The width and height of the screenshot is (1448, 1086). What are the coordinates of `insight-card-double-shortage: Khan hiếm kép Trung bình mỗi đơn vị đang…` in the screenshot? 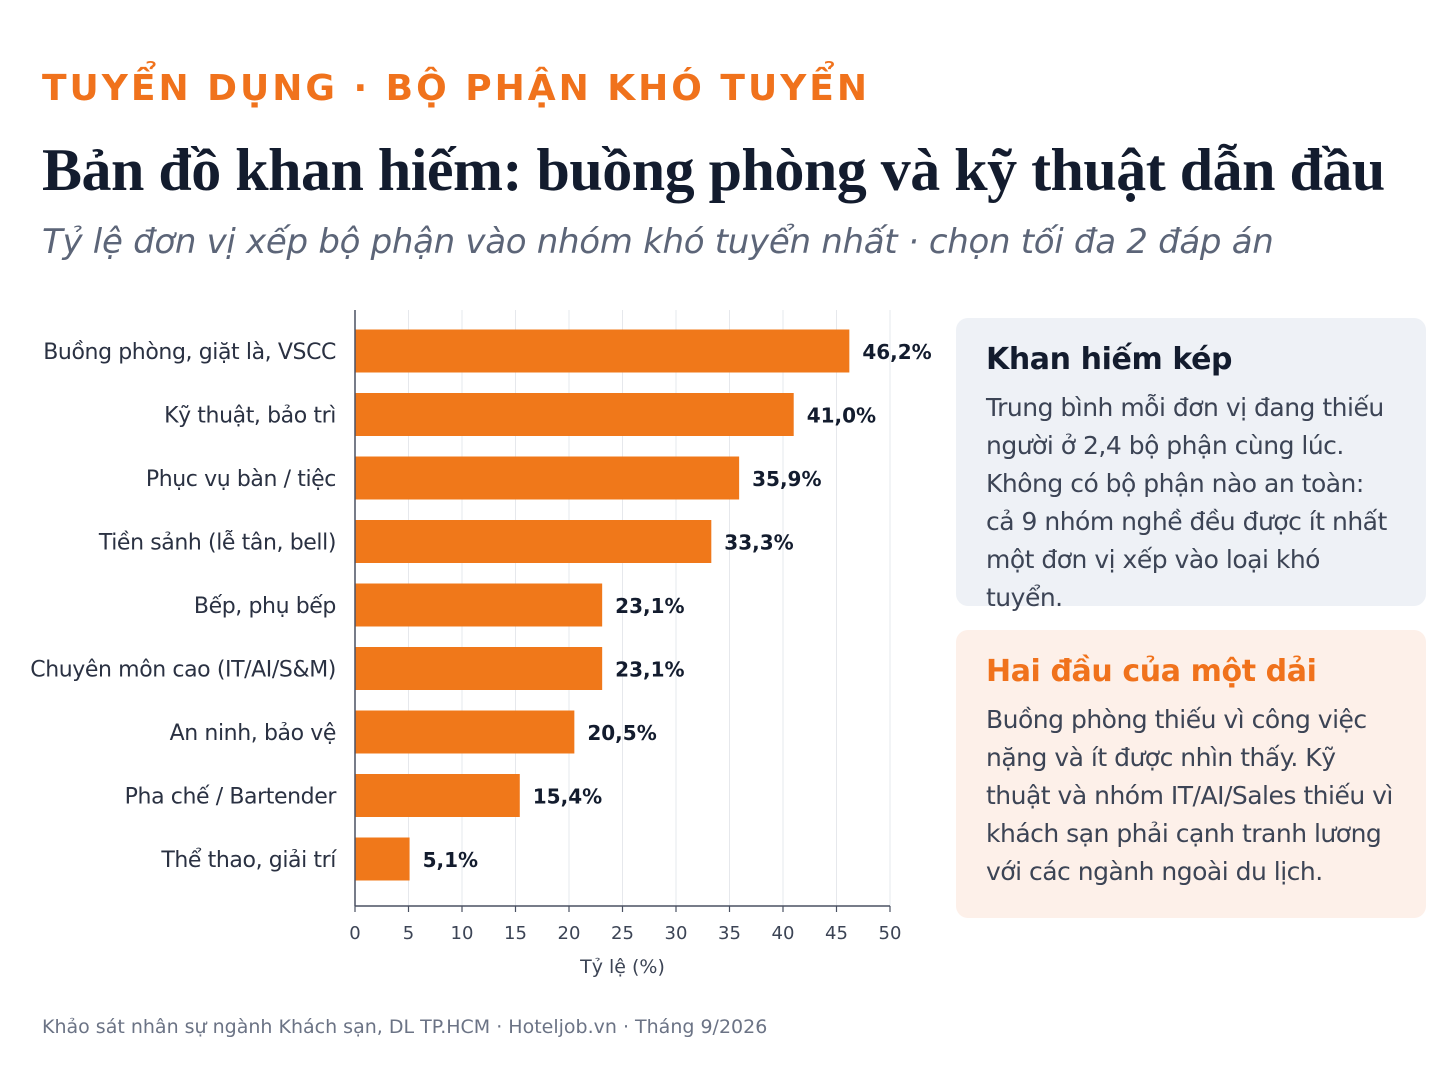 It's located at (1191, 465).